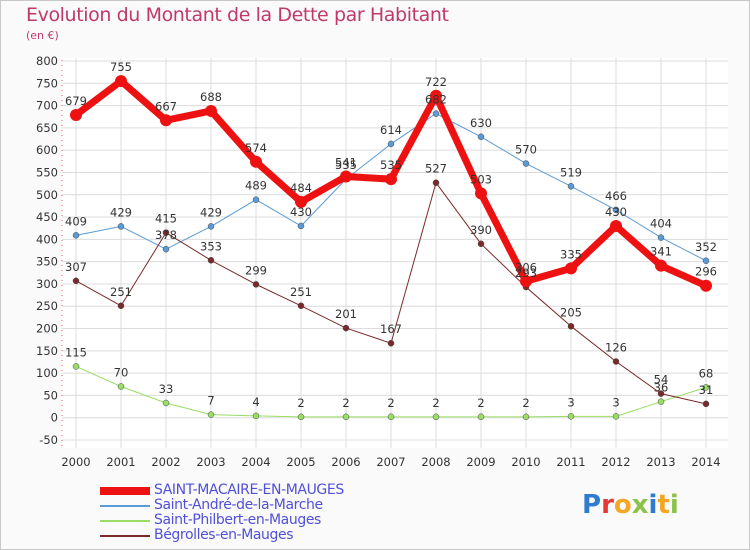 Image resolution: width=750 pixels, height=550 pixels. What do you see at coordinates (237, 520) in the screenshot?
I see `legend-label: Saint-Philbert-en-Mauges` at bounding box center [237, 520].